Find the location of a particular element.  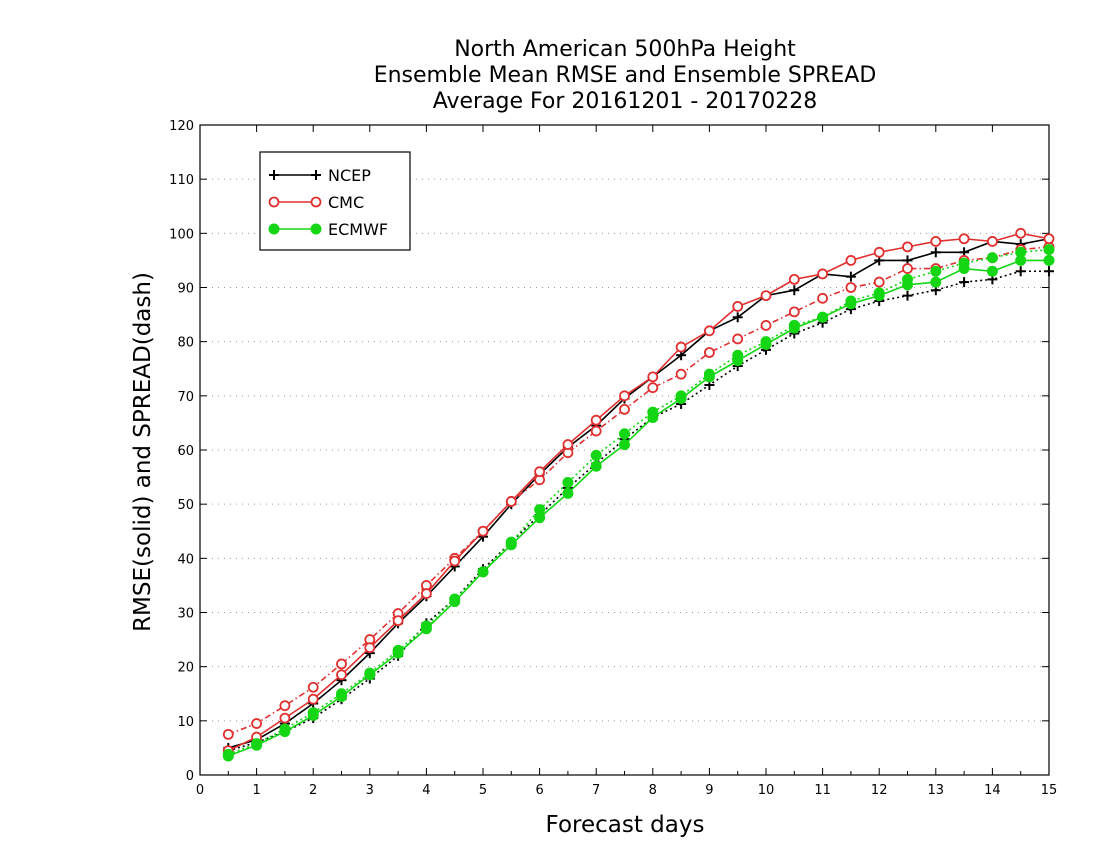

y-tick-label: 20 is located at coordinates (185, 668).